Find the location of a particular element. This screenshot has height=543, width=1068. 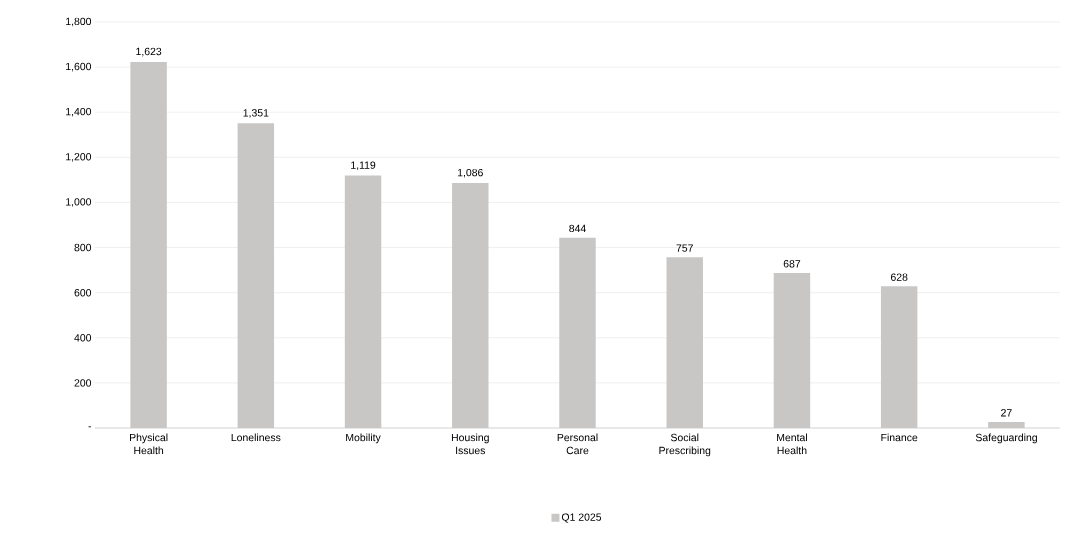

x-tick-label: Physical Health is located at coordinates (149, 444).